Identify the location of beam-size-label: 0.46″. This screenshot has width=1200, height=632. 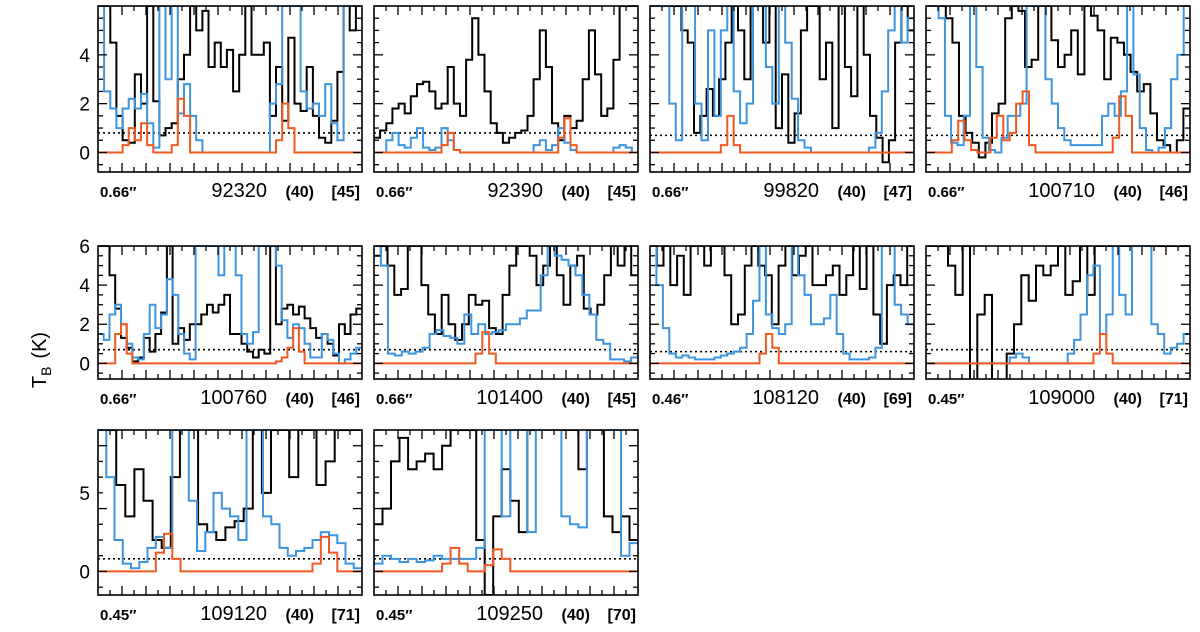
(670, 399).